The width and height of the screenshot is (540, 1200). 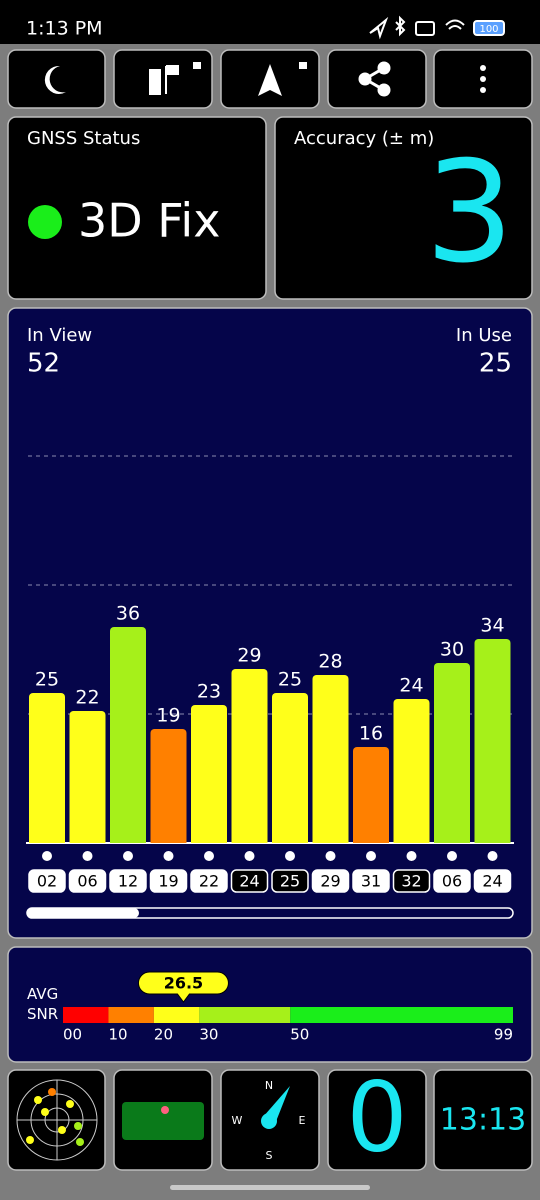 I want to click on compass-letter: E, so click(x=302, y=1120).